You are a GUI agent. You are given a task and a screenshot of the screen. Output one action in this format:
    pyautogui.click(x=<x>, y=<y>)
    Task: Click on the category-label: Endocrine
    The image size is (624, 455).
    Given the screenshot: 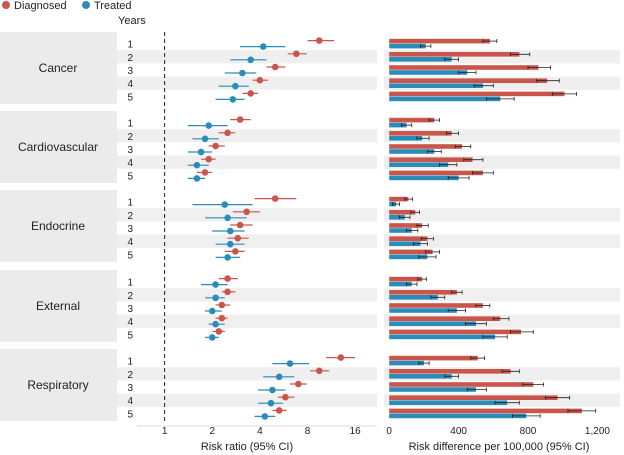 What is the action you would take?
    pyautogui.click(x=58, y=226)
    